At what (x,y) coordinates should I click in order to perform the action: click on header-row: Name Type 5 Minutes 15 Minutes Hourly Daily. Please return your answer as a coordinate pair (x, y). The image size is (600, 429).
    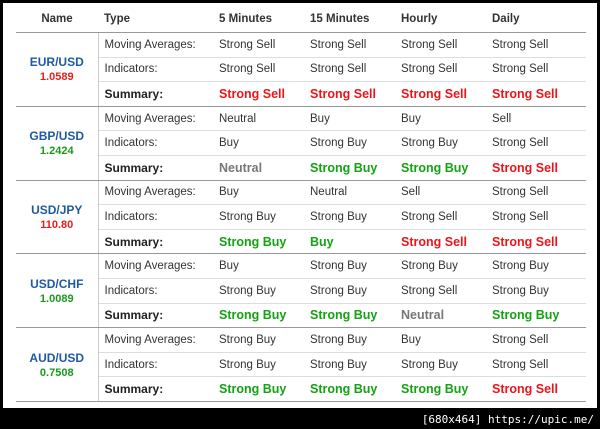
    Looking at the image, I should click on (301, 19).